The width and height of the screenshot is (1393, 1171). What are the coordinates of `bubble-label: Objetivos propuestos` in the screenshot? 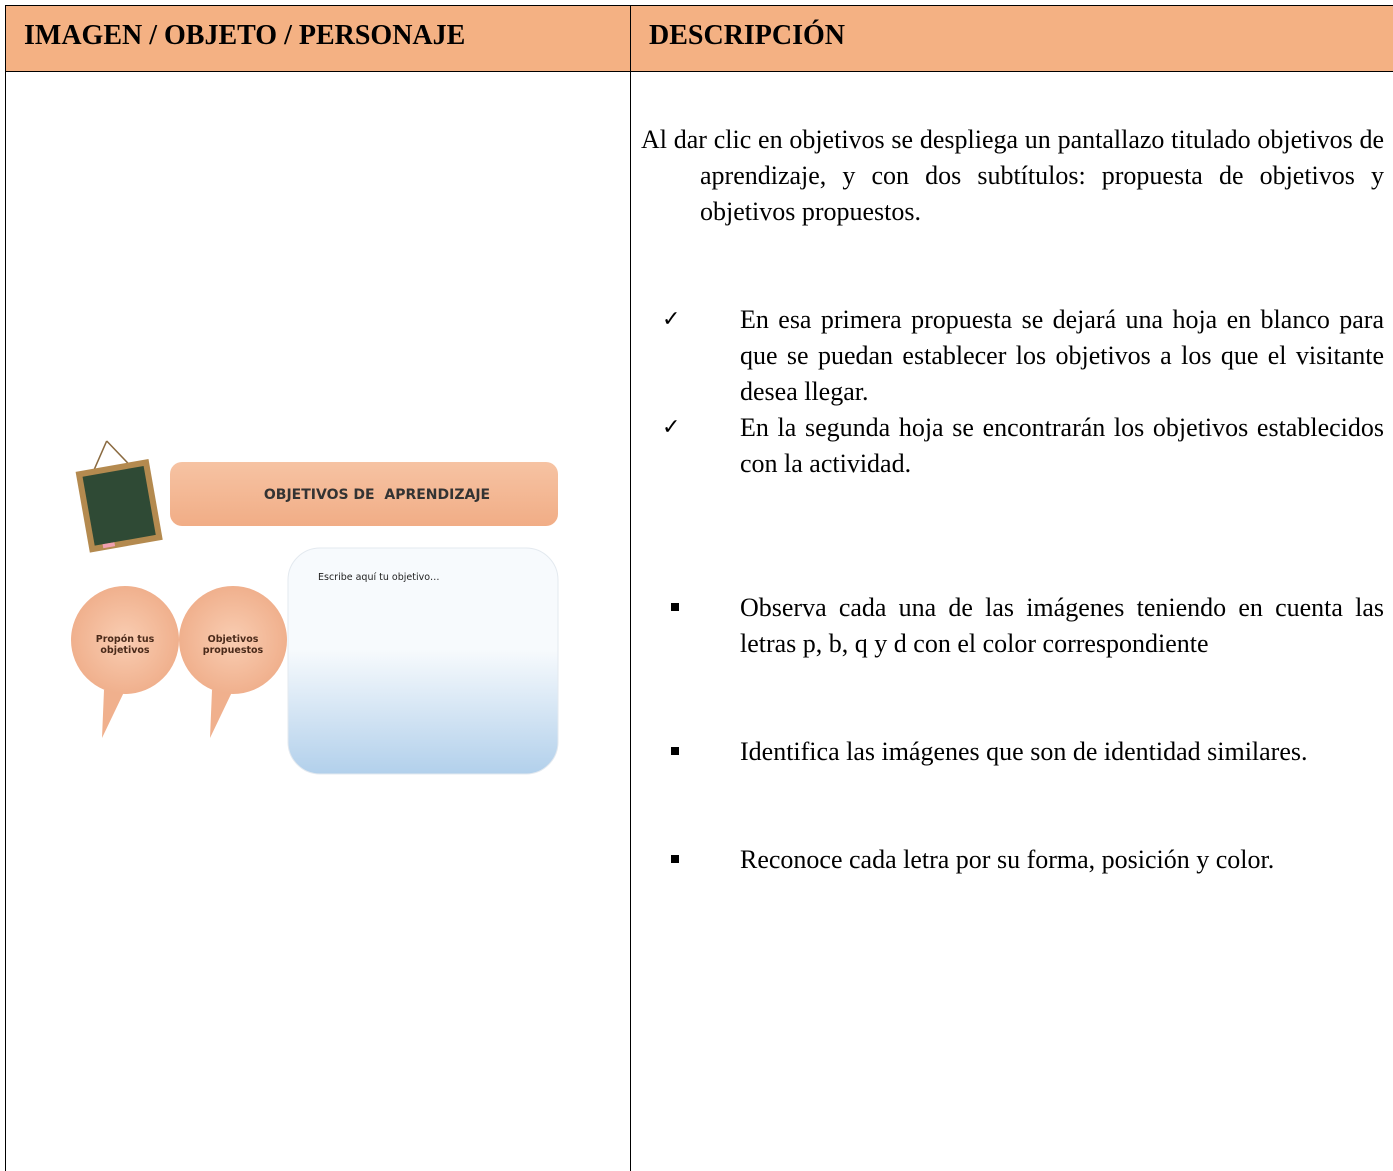 It's located at (233, 645).